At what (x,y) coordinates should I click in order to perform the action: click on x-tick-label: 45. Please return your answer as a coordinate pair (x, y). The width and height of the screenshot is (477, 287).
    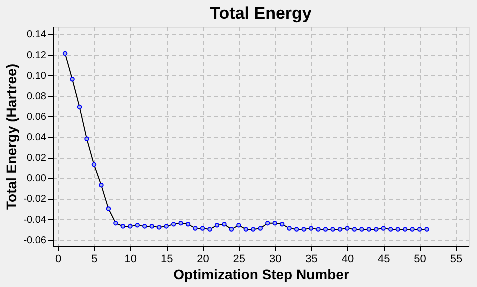
    Looking at the image, I should click on (384, 260).